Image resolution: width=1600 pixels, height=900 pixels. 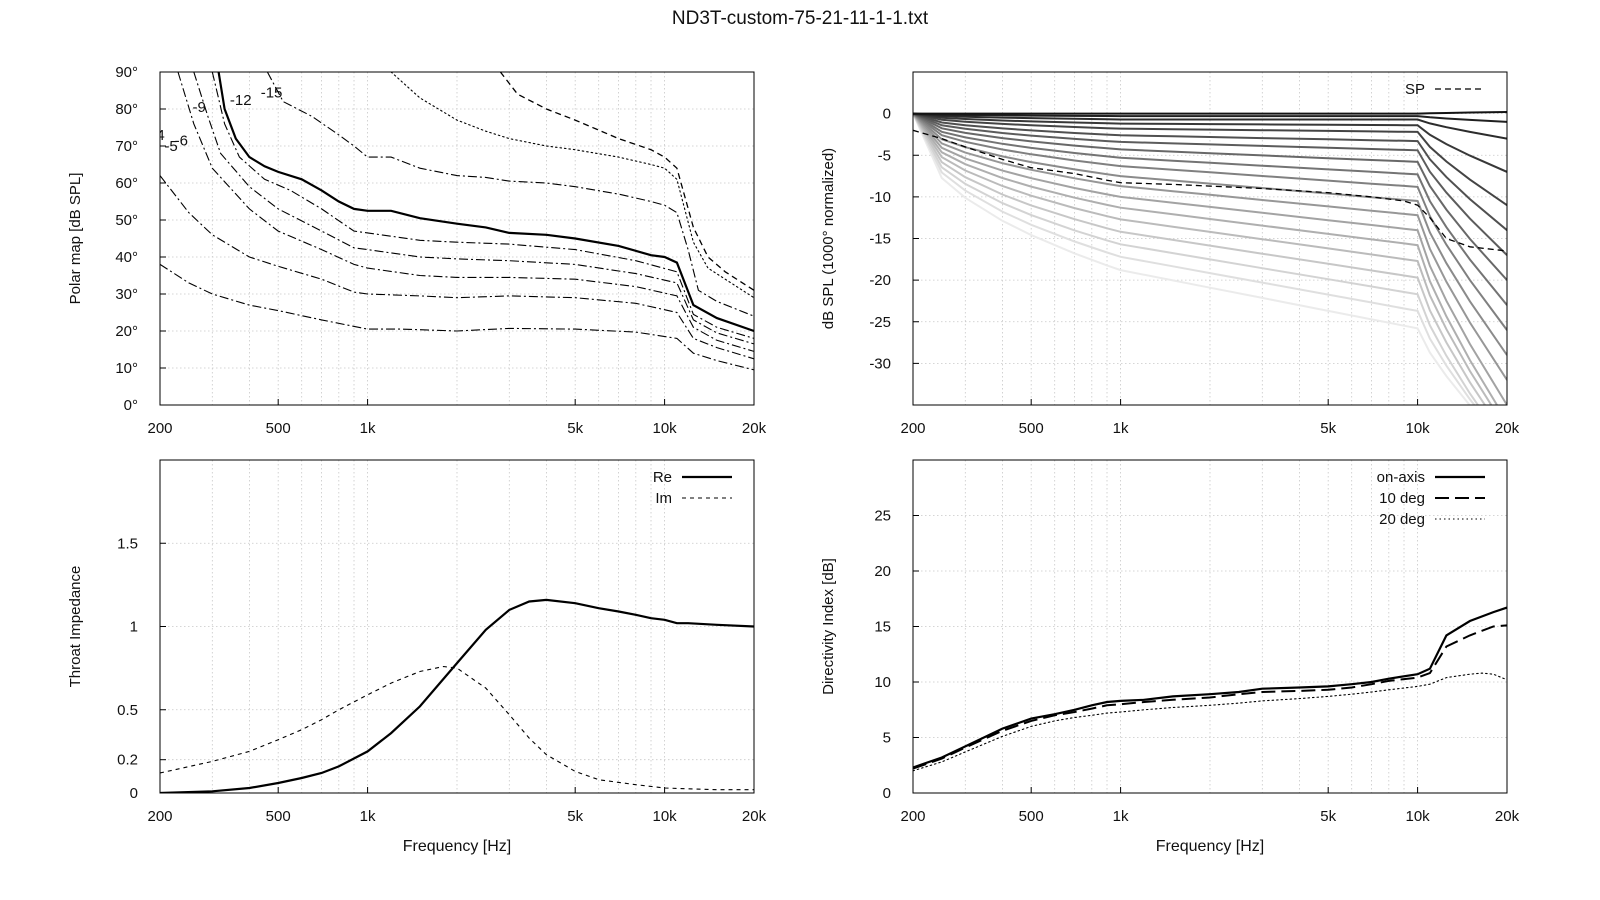 I want to click on y-tick-label: 0°, so click(x=131, y=405).